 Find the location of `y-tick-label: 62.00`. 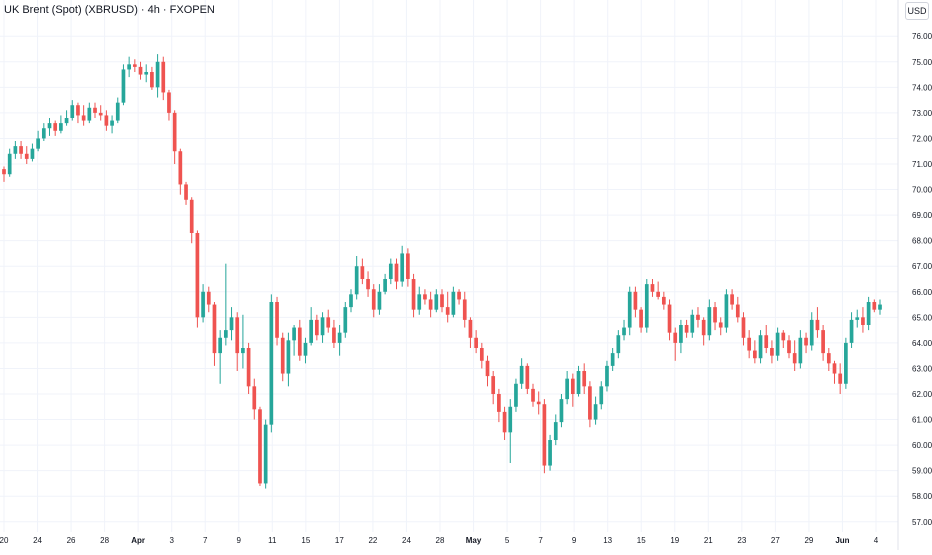

y-tick-label: 62.00 is located at coordinates (922, 394).